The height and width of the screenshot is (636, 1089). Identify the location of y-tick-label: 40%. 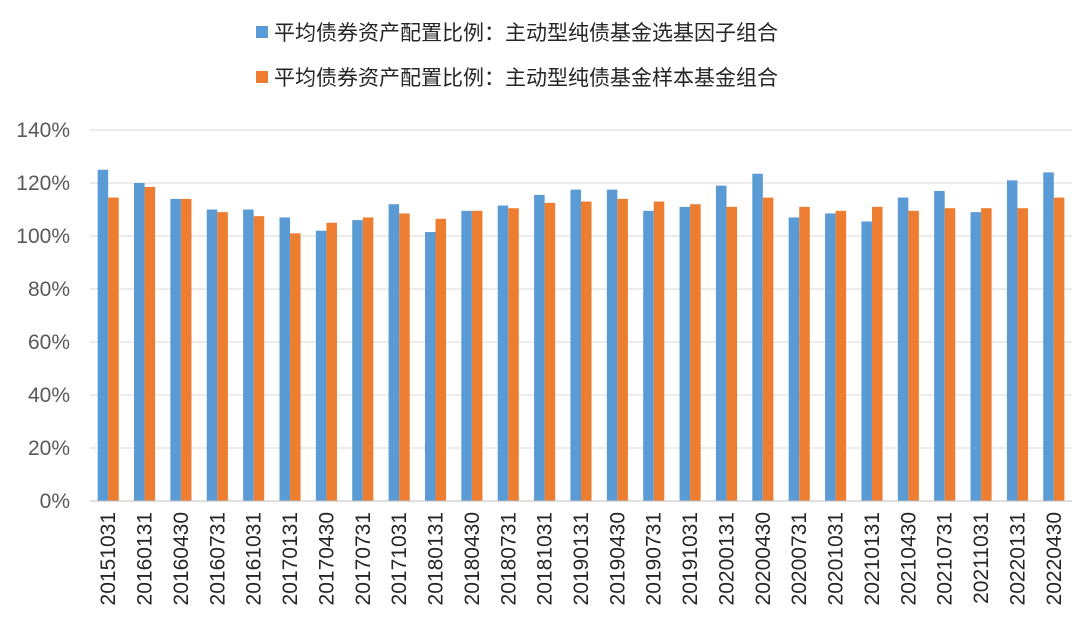
(49, 395).